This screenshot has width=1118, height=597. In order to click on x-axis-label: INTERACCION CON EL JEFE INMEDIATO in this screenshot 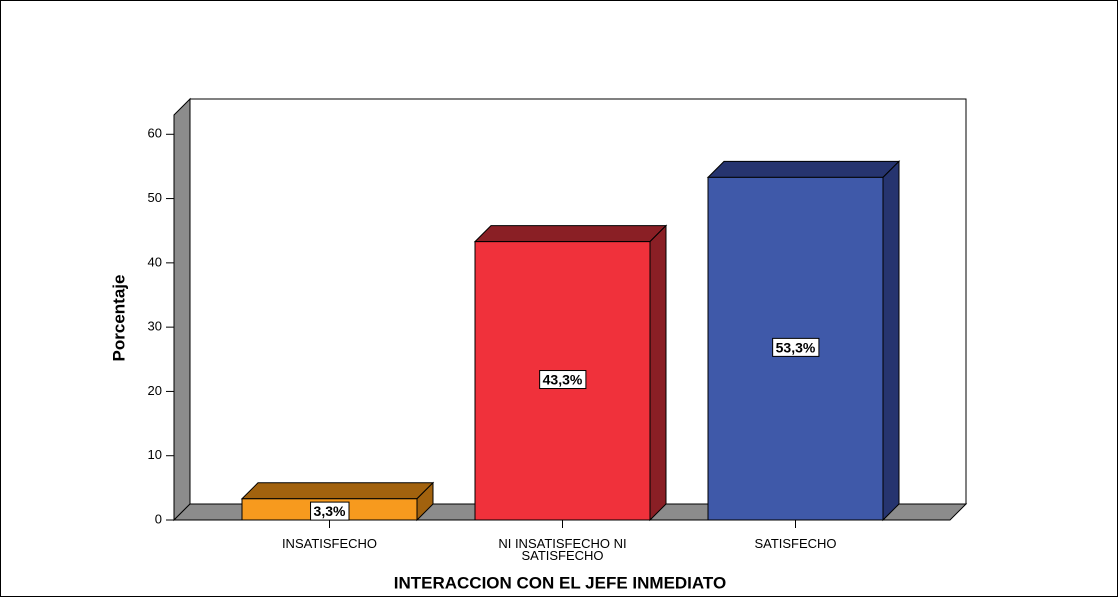, I will do `click(560, 582)`.